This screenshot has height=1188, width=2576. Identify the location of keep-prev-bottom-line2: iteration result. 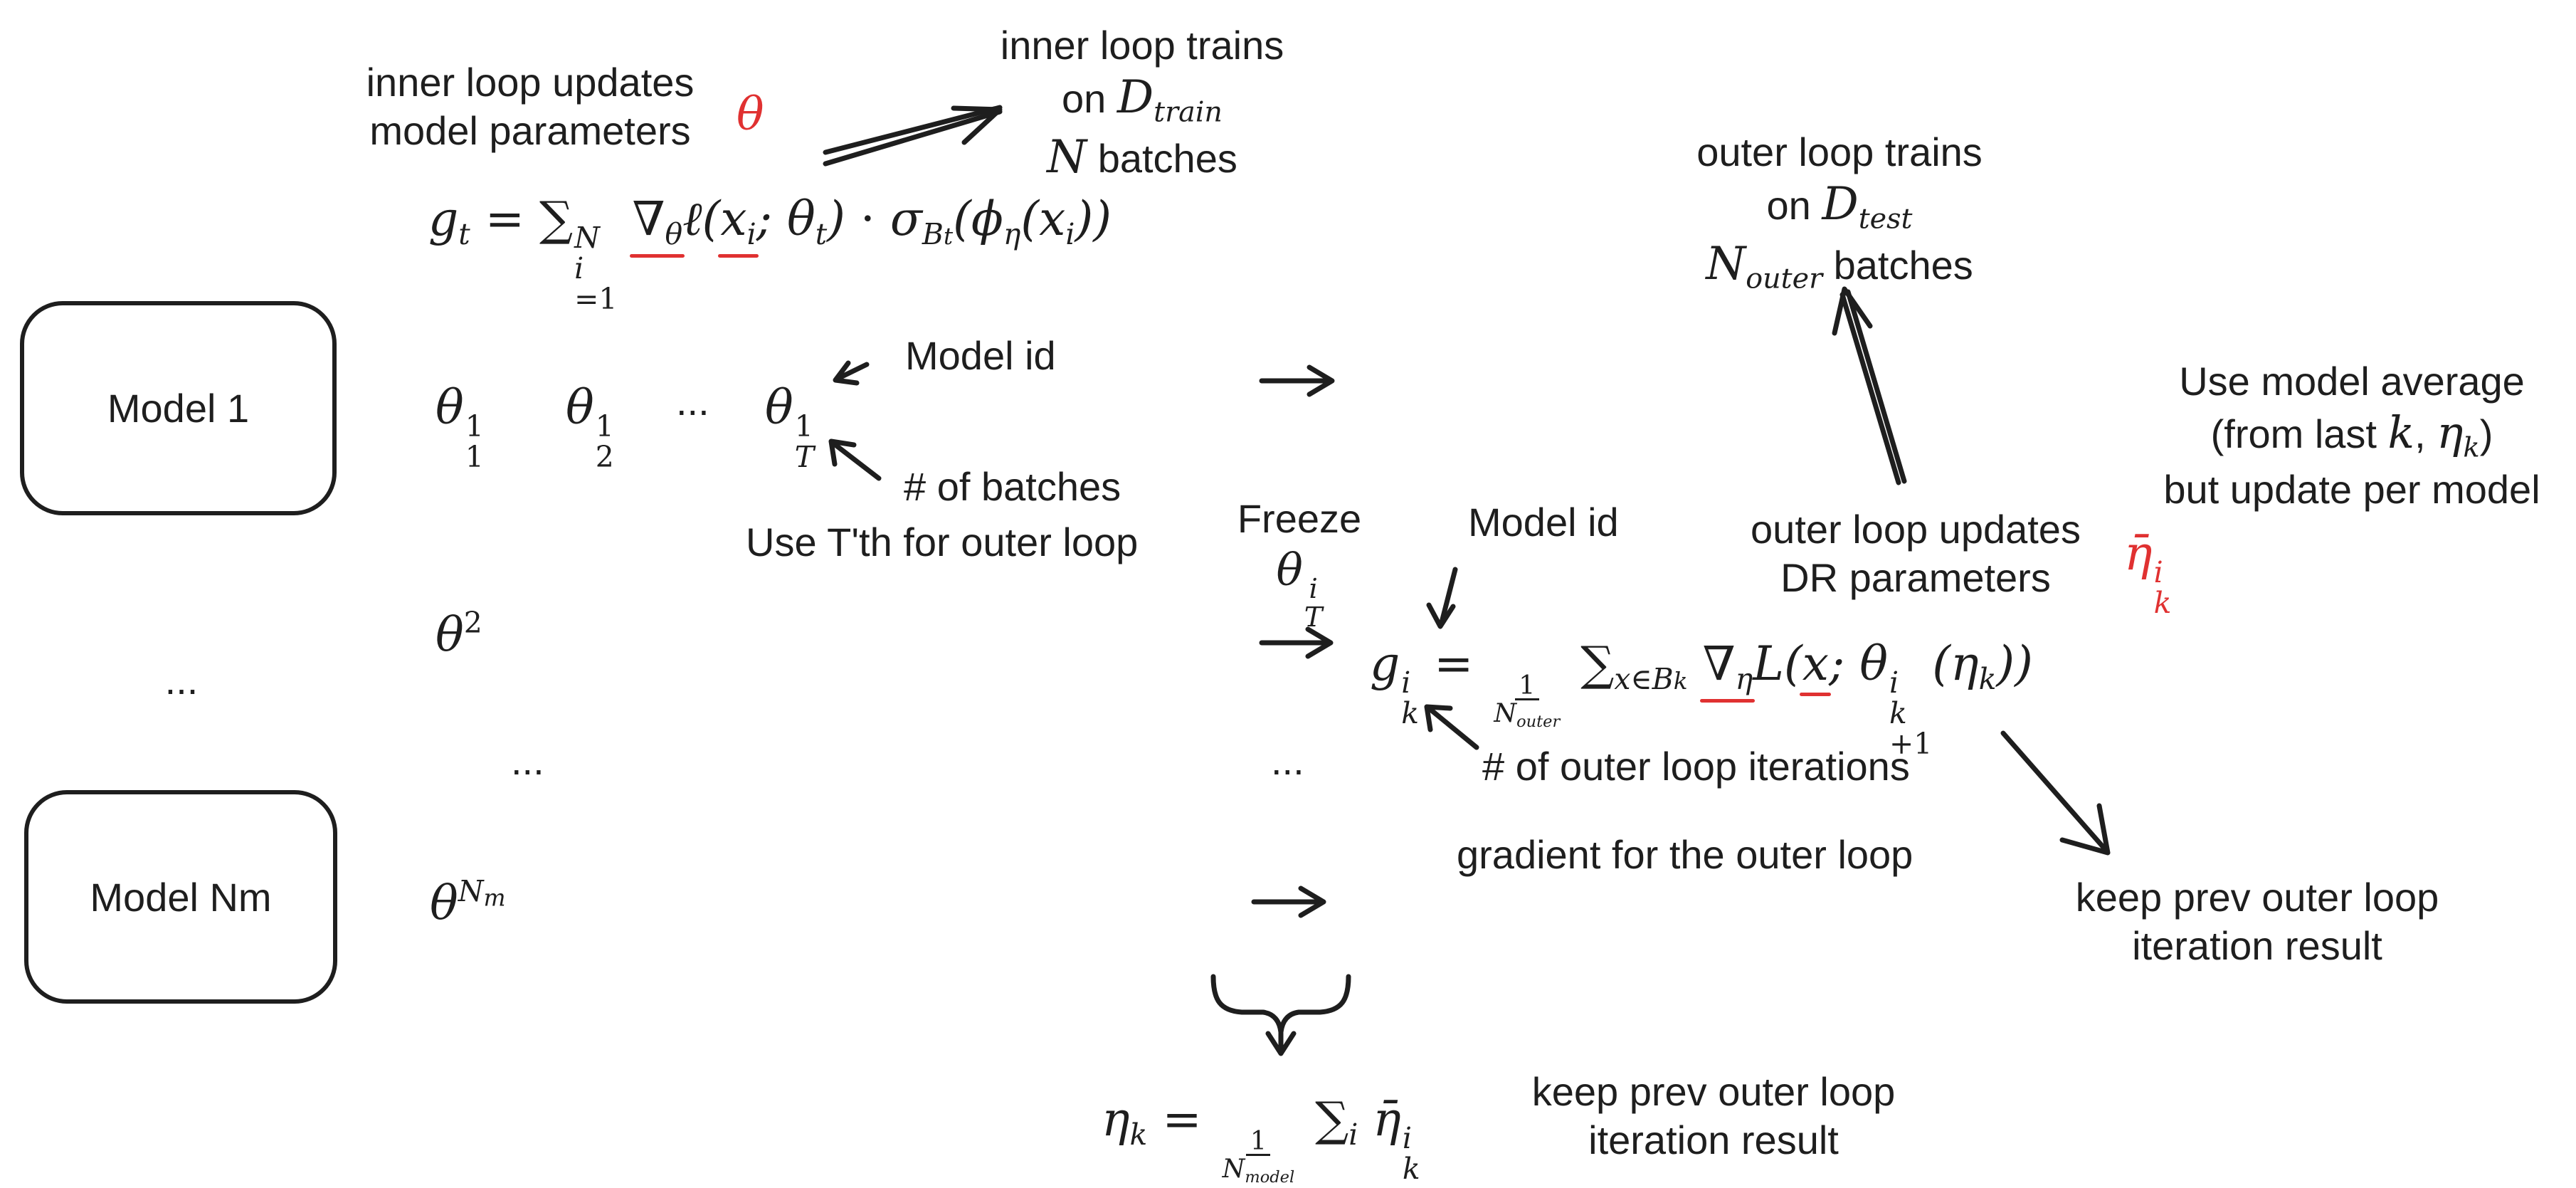
(1713, 1140).